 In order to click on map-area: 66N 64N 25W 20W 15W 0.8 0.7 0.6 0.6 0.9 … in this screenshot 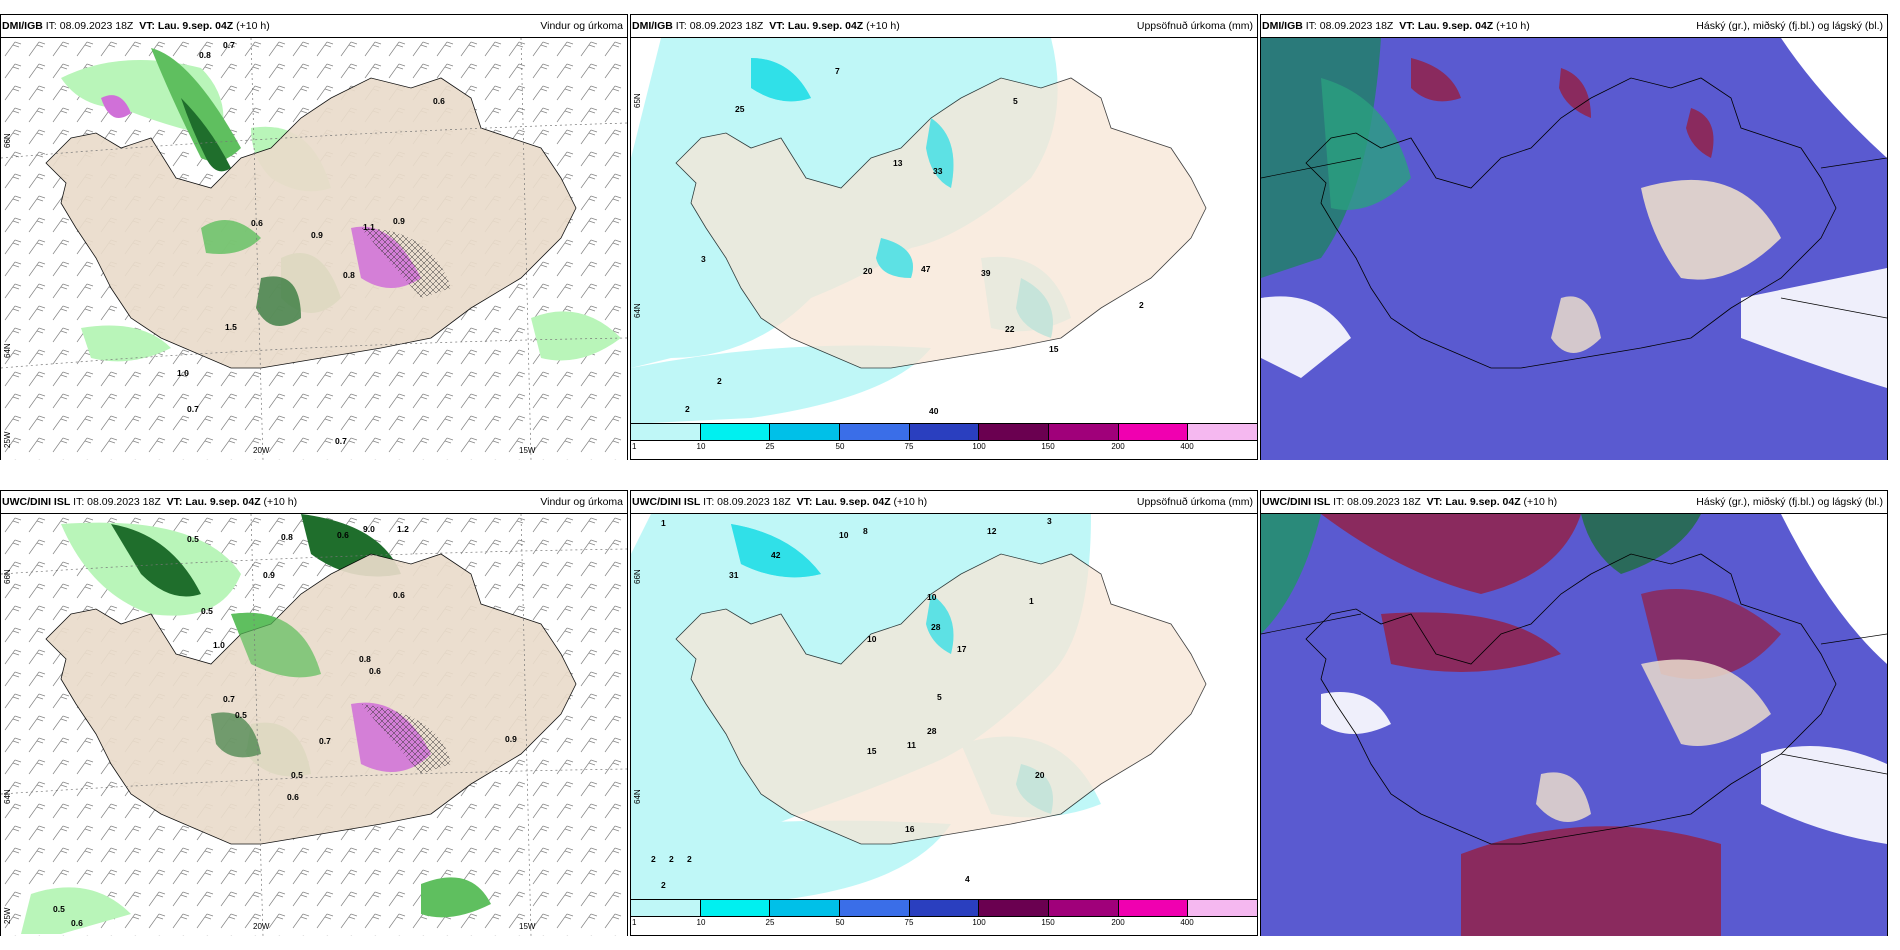, I will do `click(314, 248)`.